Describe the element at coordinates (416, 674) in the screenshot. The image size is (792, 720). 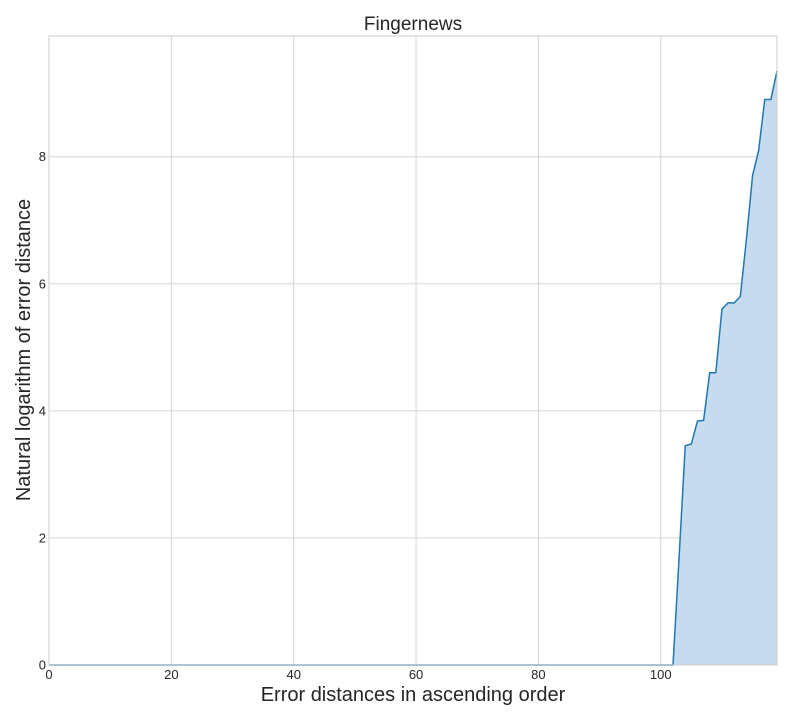
I see `x-tick-label: 60` at that location.